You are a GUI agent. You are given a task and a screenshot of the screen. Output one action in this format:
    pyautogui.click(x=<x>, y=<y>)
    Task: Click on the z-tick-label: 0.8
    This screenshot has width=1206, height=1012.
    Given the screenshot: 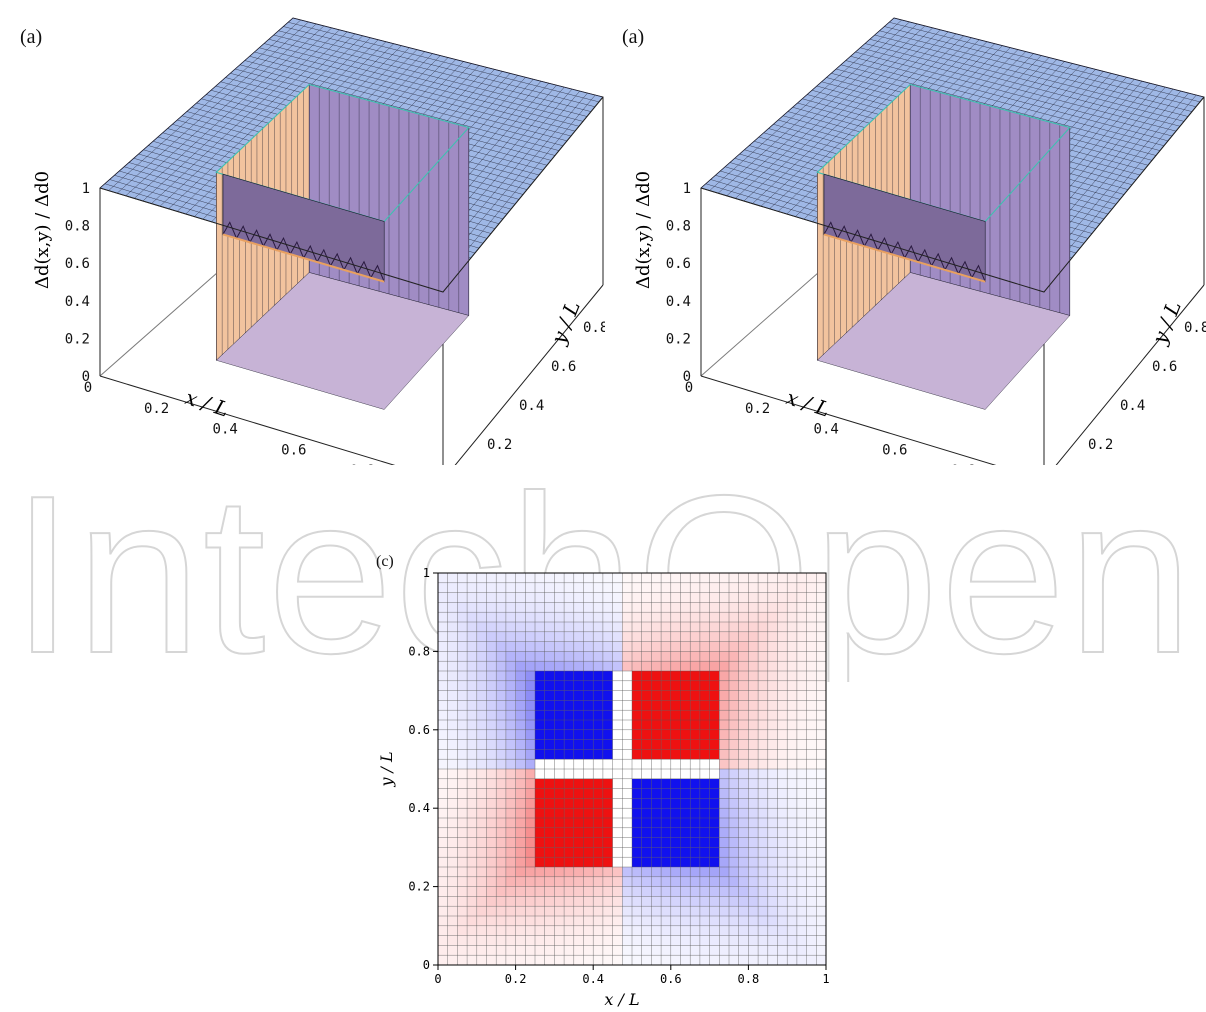 What is the action you would take?
    pyautogui.click(x=77, y=227)
    